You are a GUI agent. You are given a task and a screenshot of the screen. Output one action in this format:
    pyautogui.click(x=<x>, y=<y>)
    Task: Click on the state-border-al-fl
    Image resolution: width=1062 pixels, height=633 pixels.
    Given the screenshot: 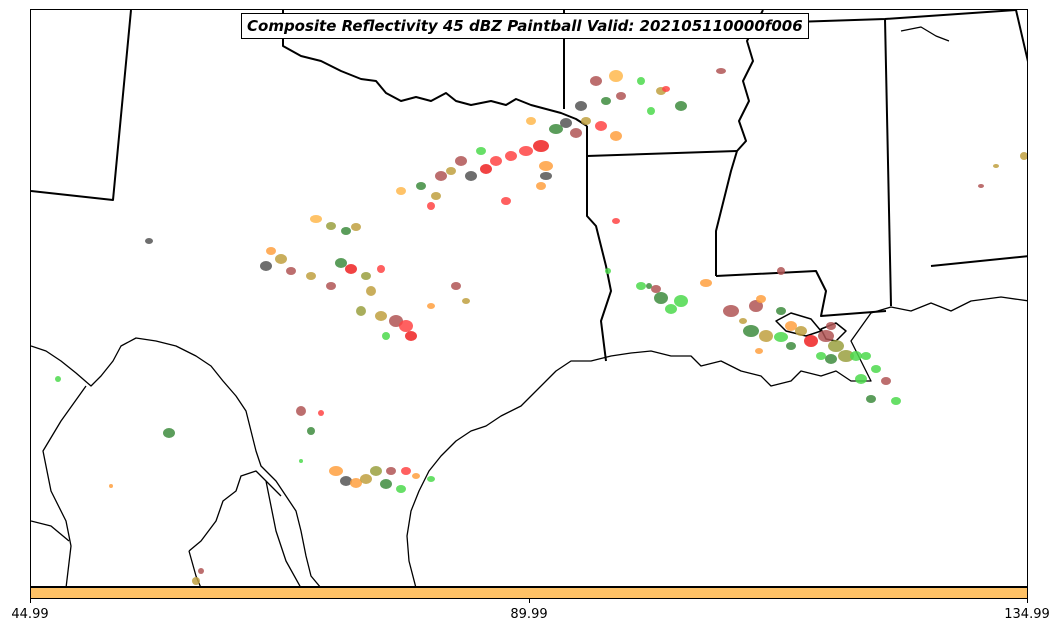 What is the action you would take?
    pyautogui.click(x=978, y=261)
    